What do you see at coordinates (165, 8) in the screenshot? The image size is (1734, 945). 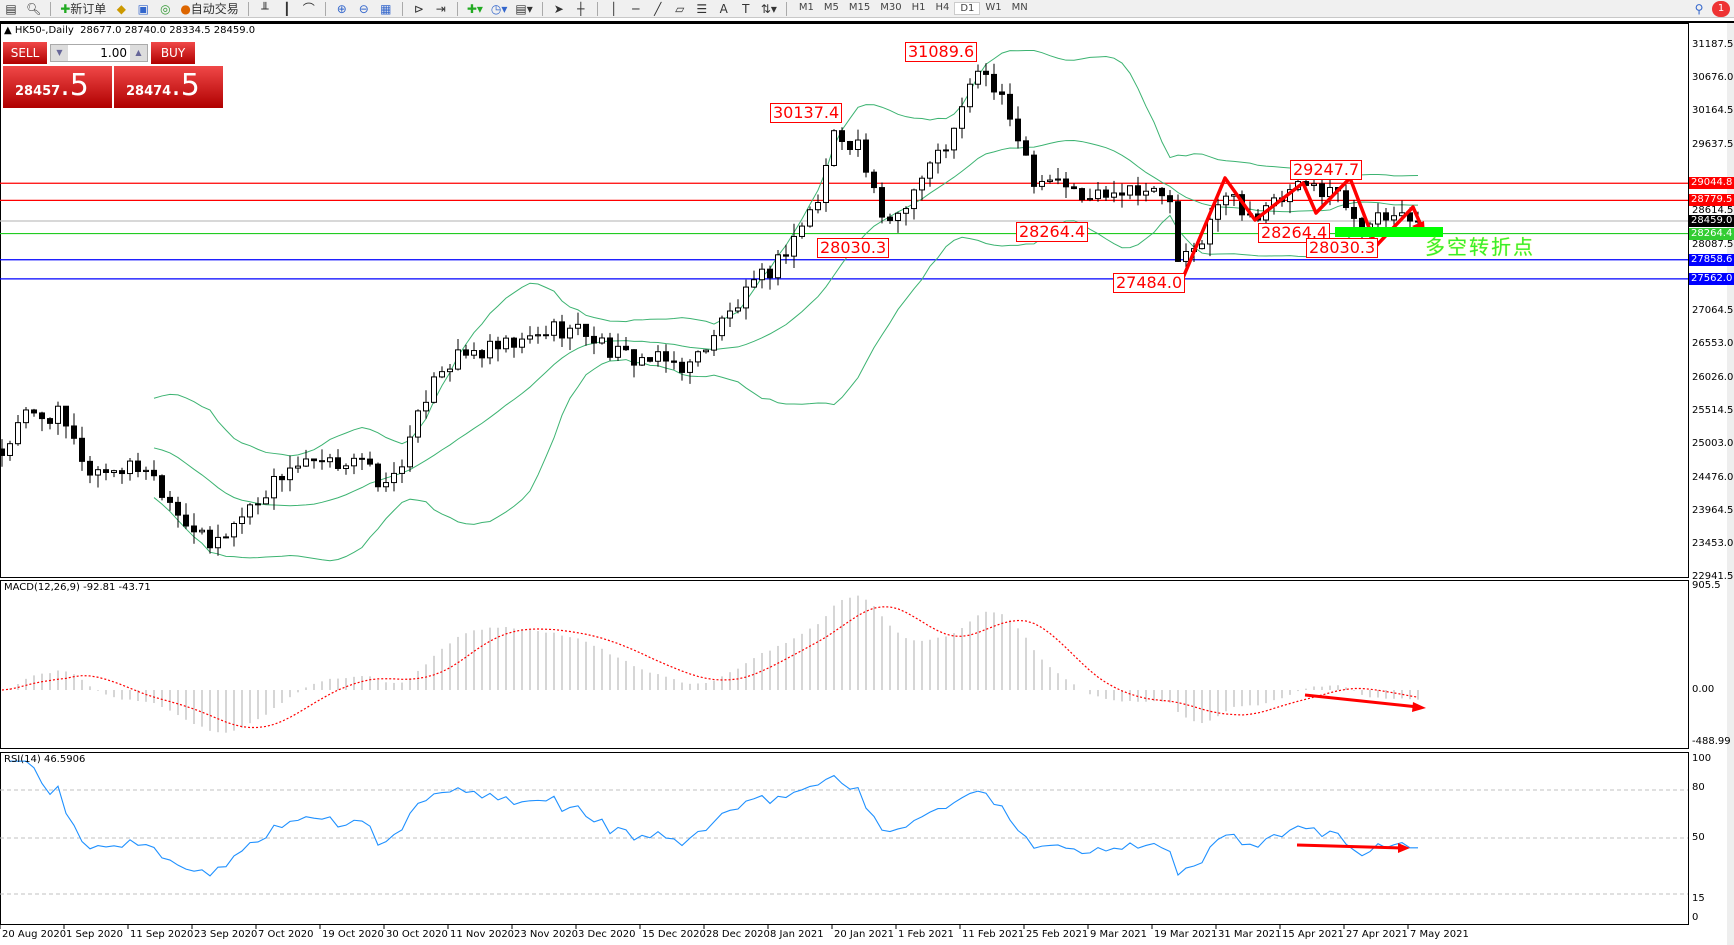 I see `signals-icon: ◎` at bounding box center [165, 8].